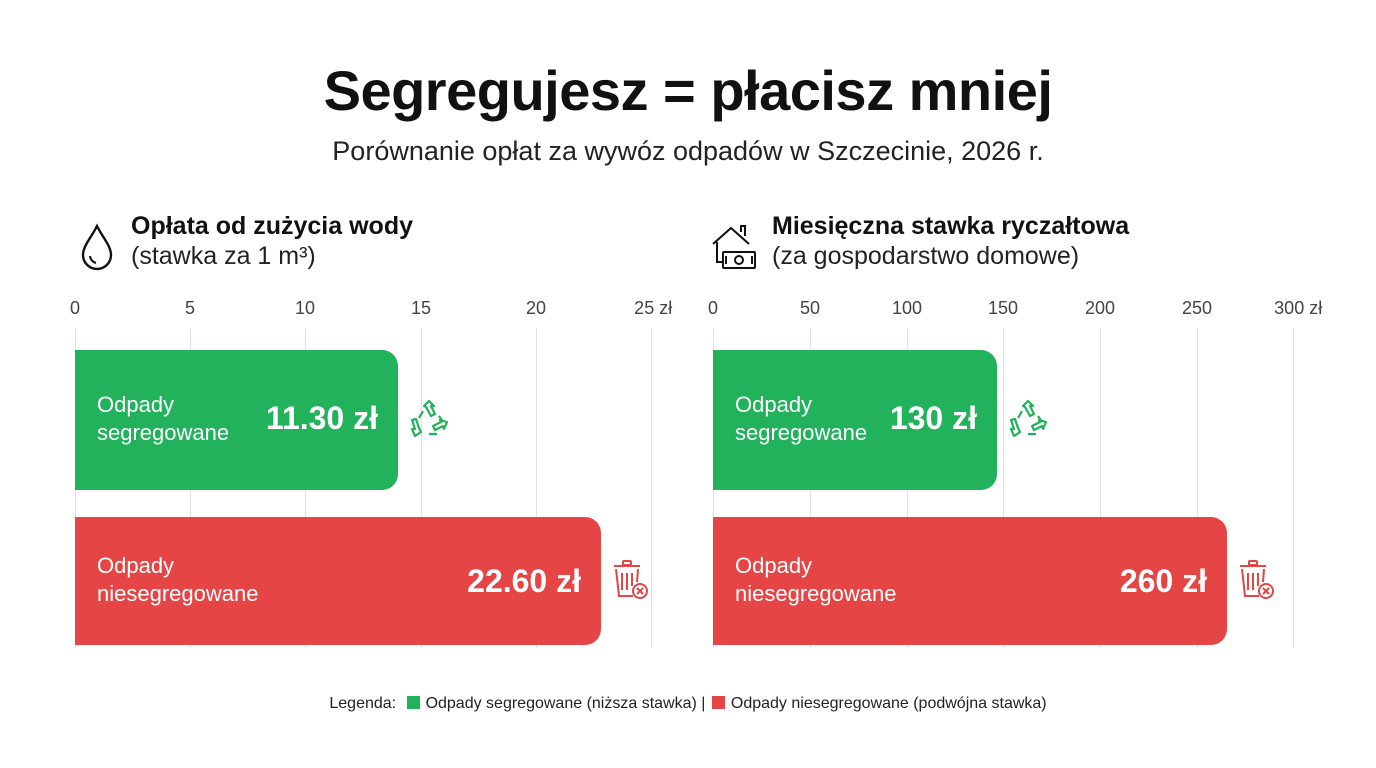 Image resolution: width=1376 pixels, height=768 pixels. What do you see at coordinates (223, 256) in the screenshot?
I see `panel-subtitle: (stawka za 1 m³)` at bounding box center [223, 256].